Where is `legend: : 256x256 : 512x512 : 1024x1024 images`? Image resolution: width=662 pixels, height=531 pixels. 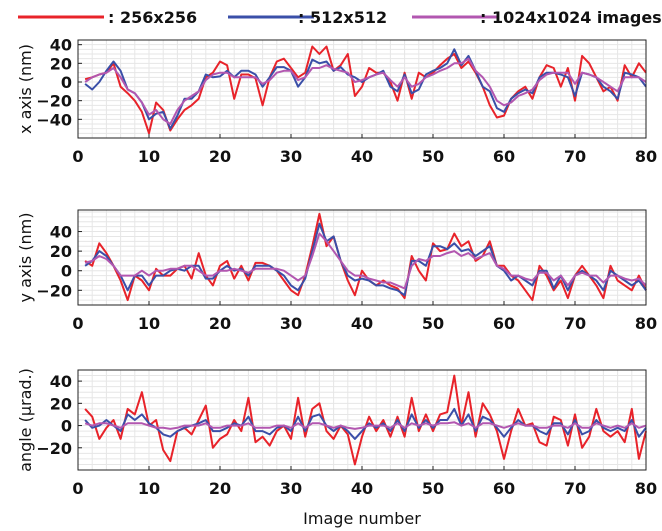 legend: : 256x256 : 512x512 : 1024x1024 images is located at coordinates (340, 17).